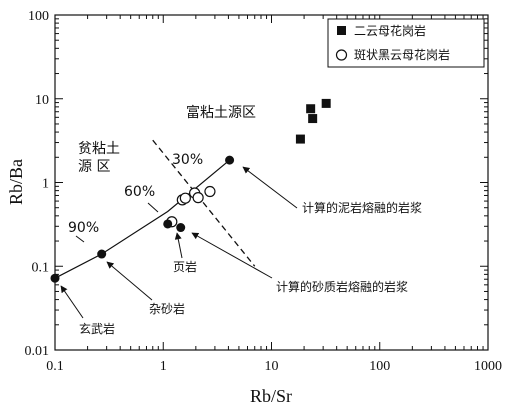  What do you see at coordinates (185, 266) in the screenshot?
I see `shale-label: 页岩` at bounding box center [185, 266].